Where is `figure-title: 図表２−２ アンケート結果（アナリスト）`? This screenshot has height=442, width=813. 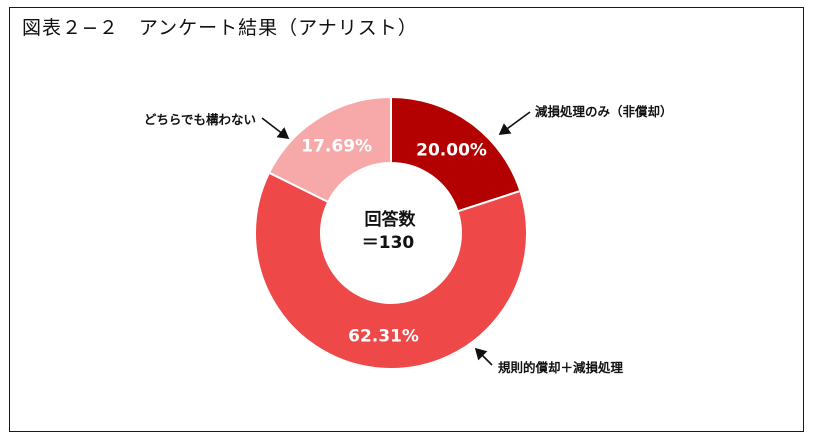 figure-title: 図表２−２ アンケート結果（アナリスト） is located at coordinates (220, 28).